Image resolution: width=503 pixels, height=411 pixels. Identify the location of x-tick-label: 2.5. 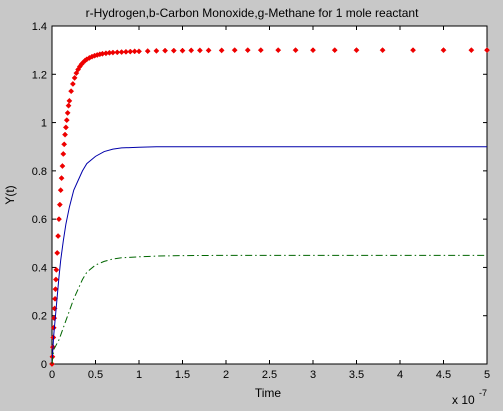
(269, 375).